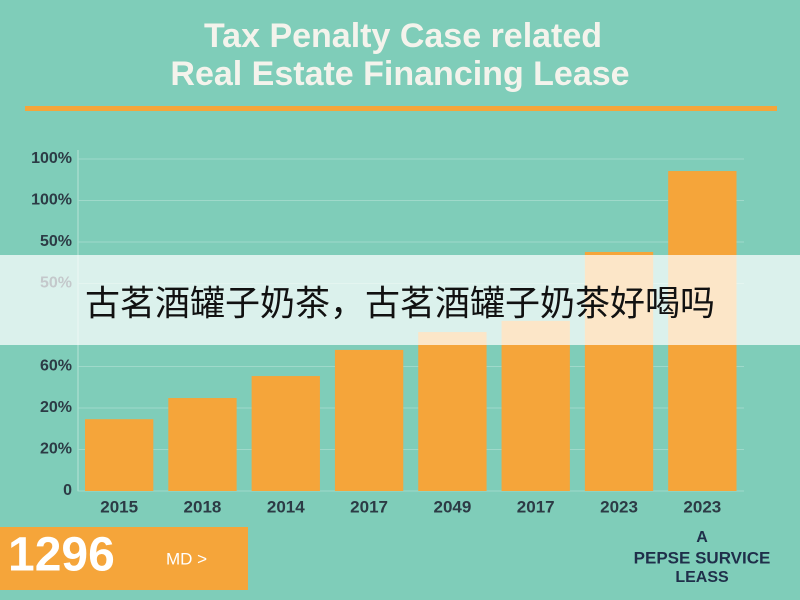 The image size is (800, 600). I want to click on x-tick-label: 2018, so click(203, 506).